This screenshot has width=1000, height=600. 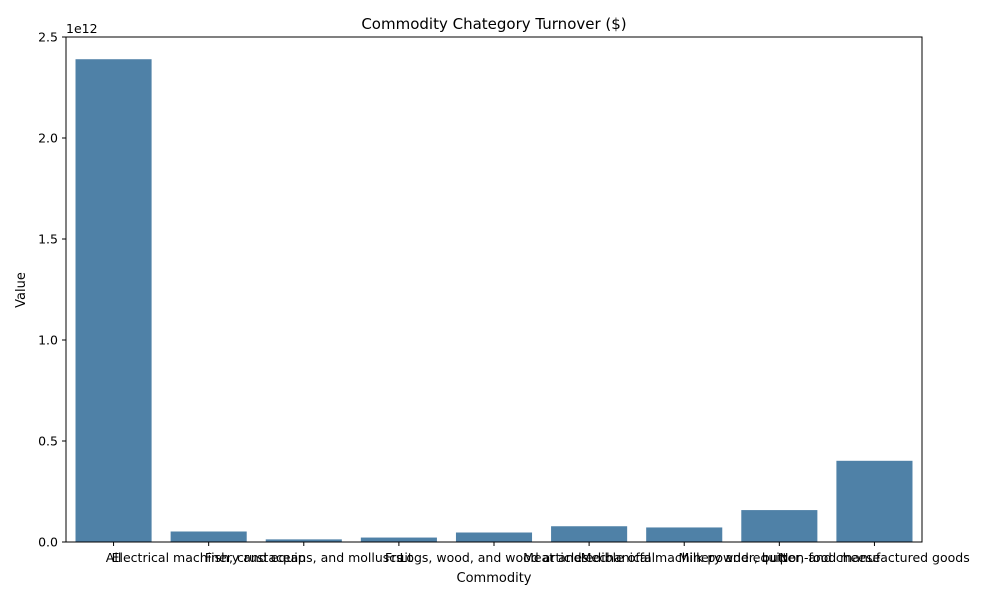 I want to click on y-axis-ticks: 0.0 0.5 1.0 1.5 2.0 2.5, so click(x=52, y=290).